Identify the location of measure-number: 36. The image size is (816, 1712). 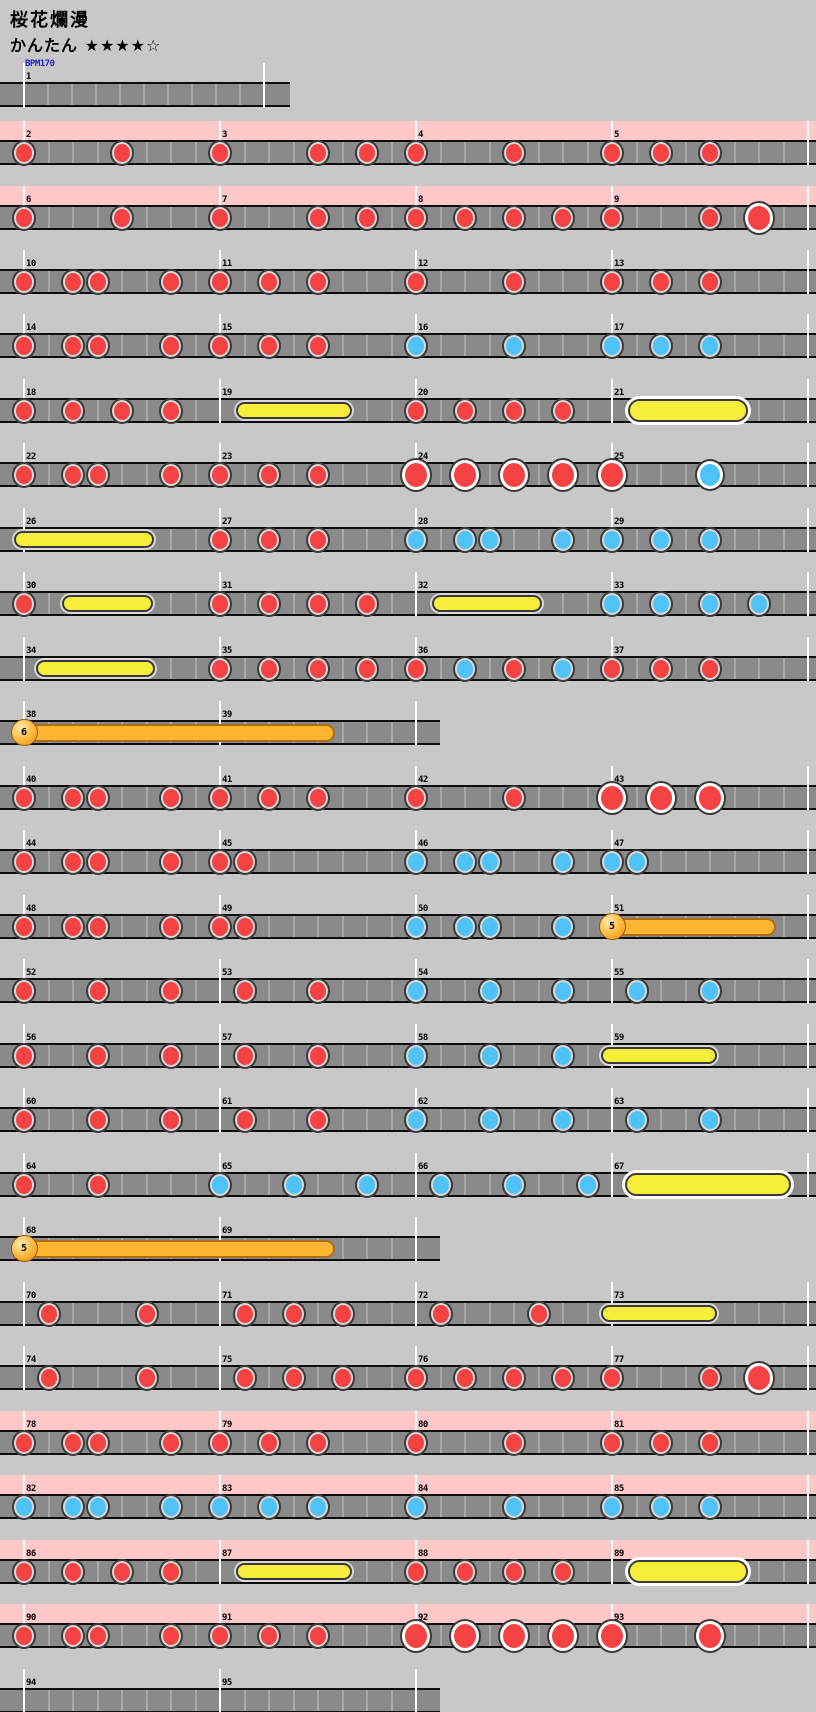
(423, 651).